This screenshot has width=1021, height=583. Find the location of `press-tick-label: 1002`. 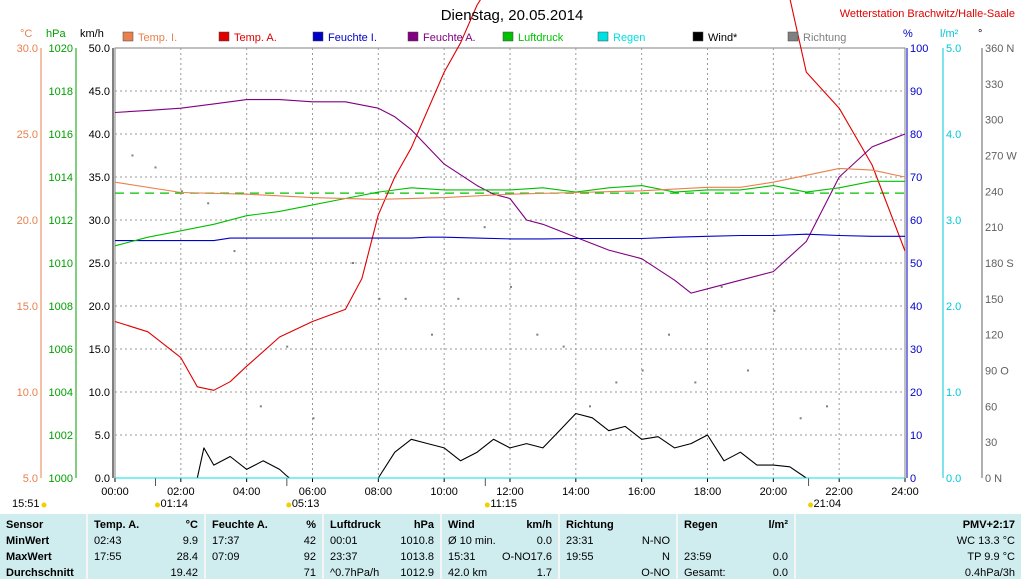

press-tick-label: 1002 is located at coordinates (61, 436).